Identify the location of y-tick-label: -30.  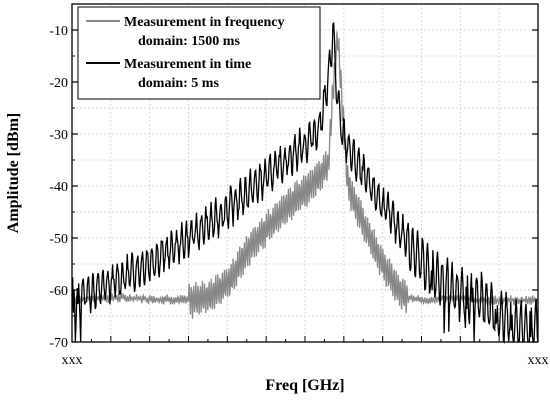
(58, 135).